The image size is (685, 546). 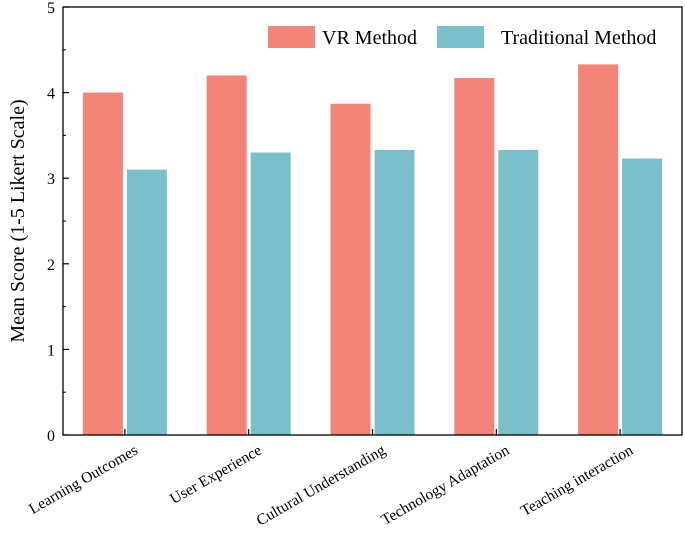 What do you see at coordinates (216, 475) in the screenshot?
I see `x-tick-label-user-experience: User Experience` at bounding box center [216, 475].